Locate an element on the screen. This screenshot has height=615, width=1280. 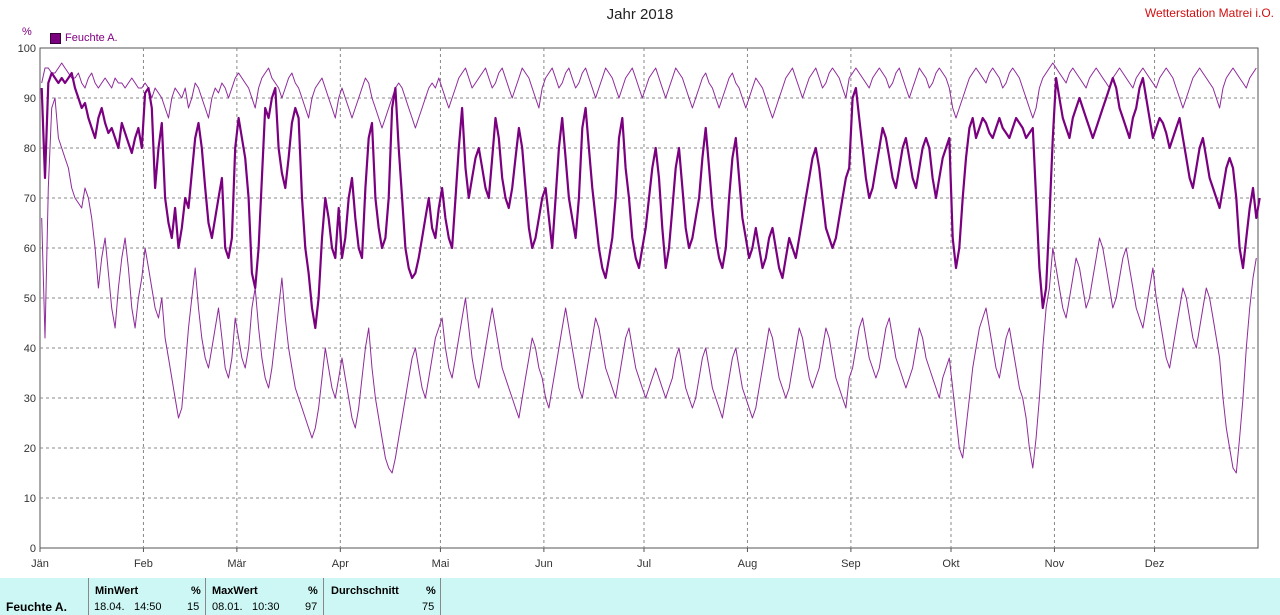
x-tick-label: Sep is located at coordinates (851, 564).